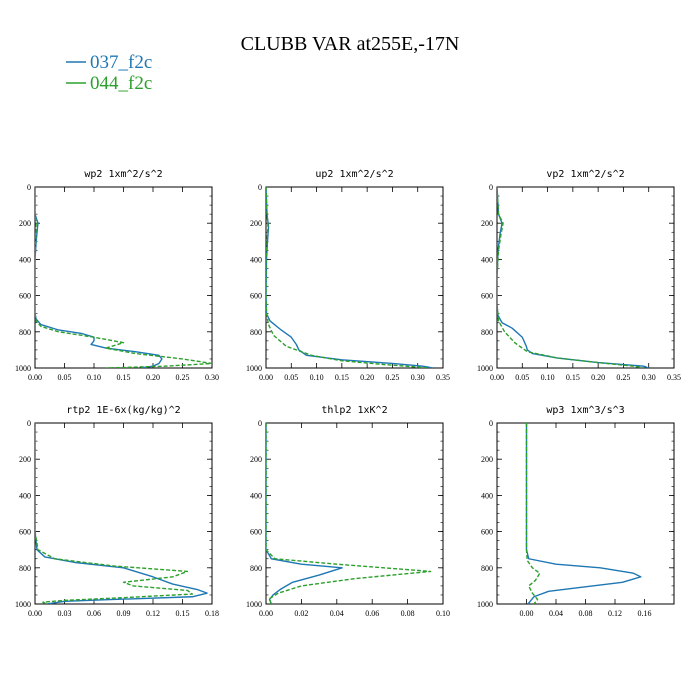 The height and width of the screenshot is (700, 700). I want to click on panel-1-series-2-line, so click(123, 277).